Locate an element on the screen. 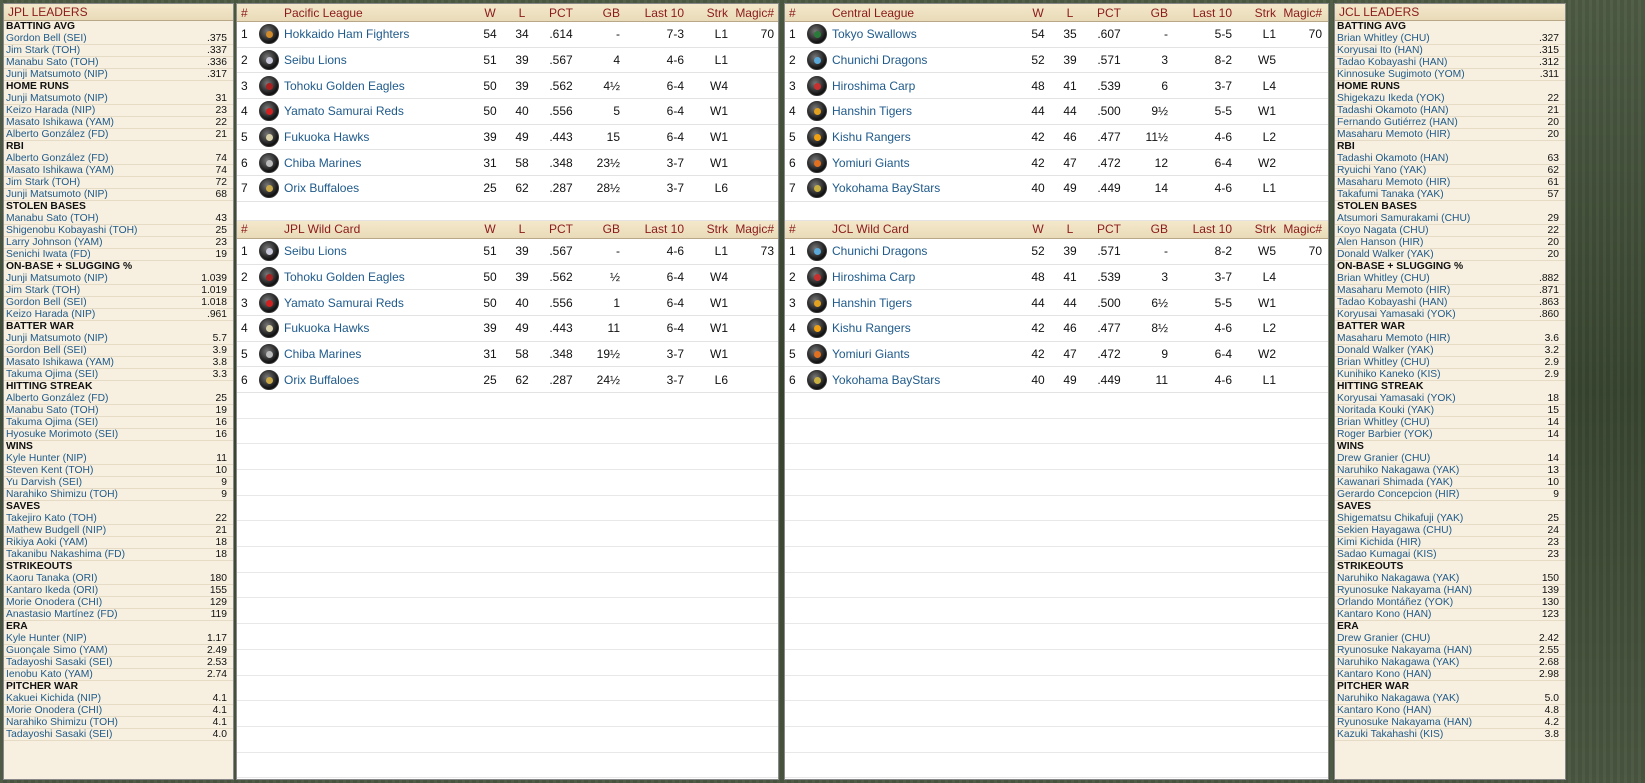 Image resolution: width=1645 pixels, height=783 pixels. leader-player-link: Hyosuke Morimoto (SEI) is located at coordinates (62, 434).